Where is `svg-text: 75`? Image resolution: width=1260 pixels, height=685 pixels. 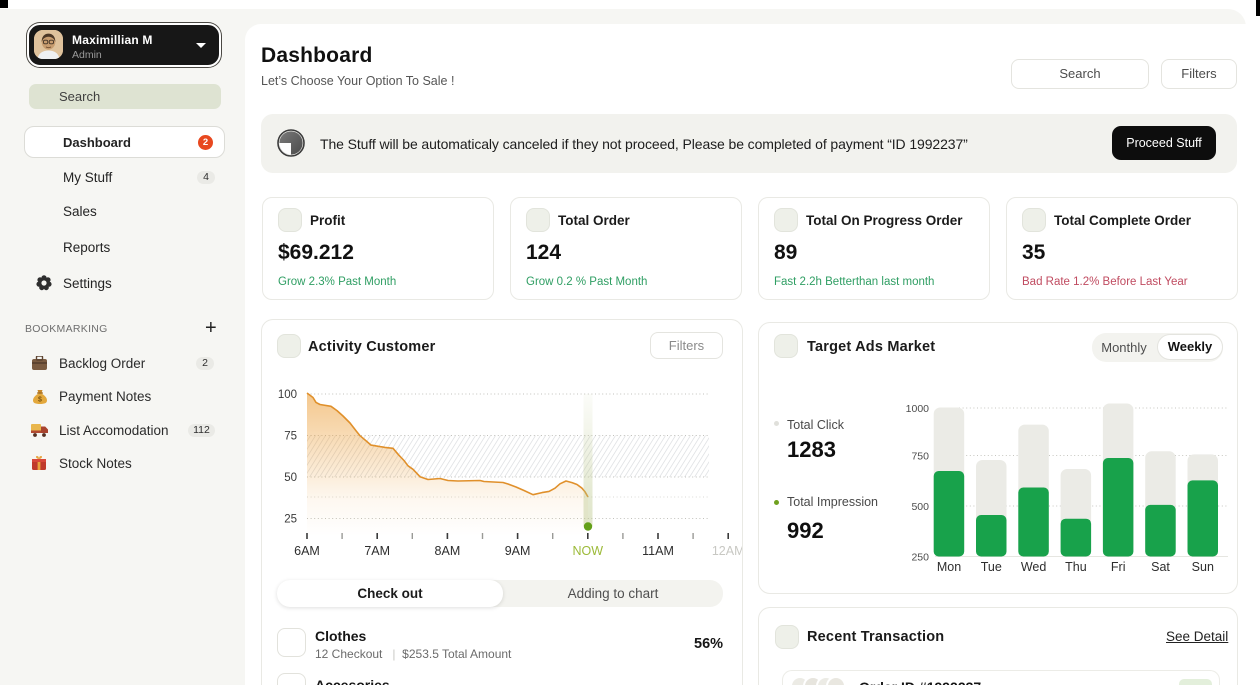 svg-text: 75 is located at coordinates (290, 437).